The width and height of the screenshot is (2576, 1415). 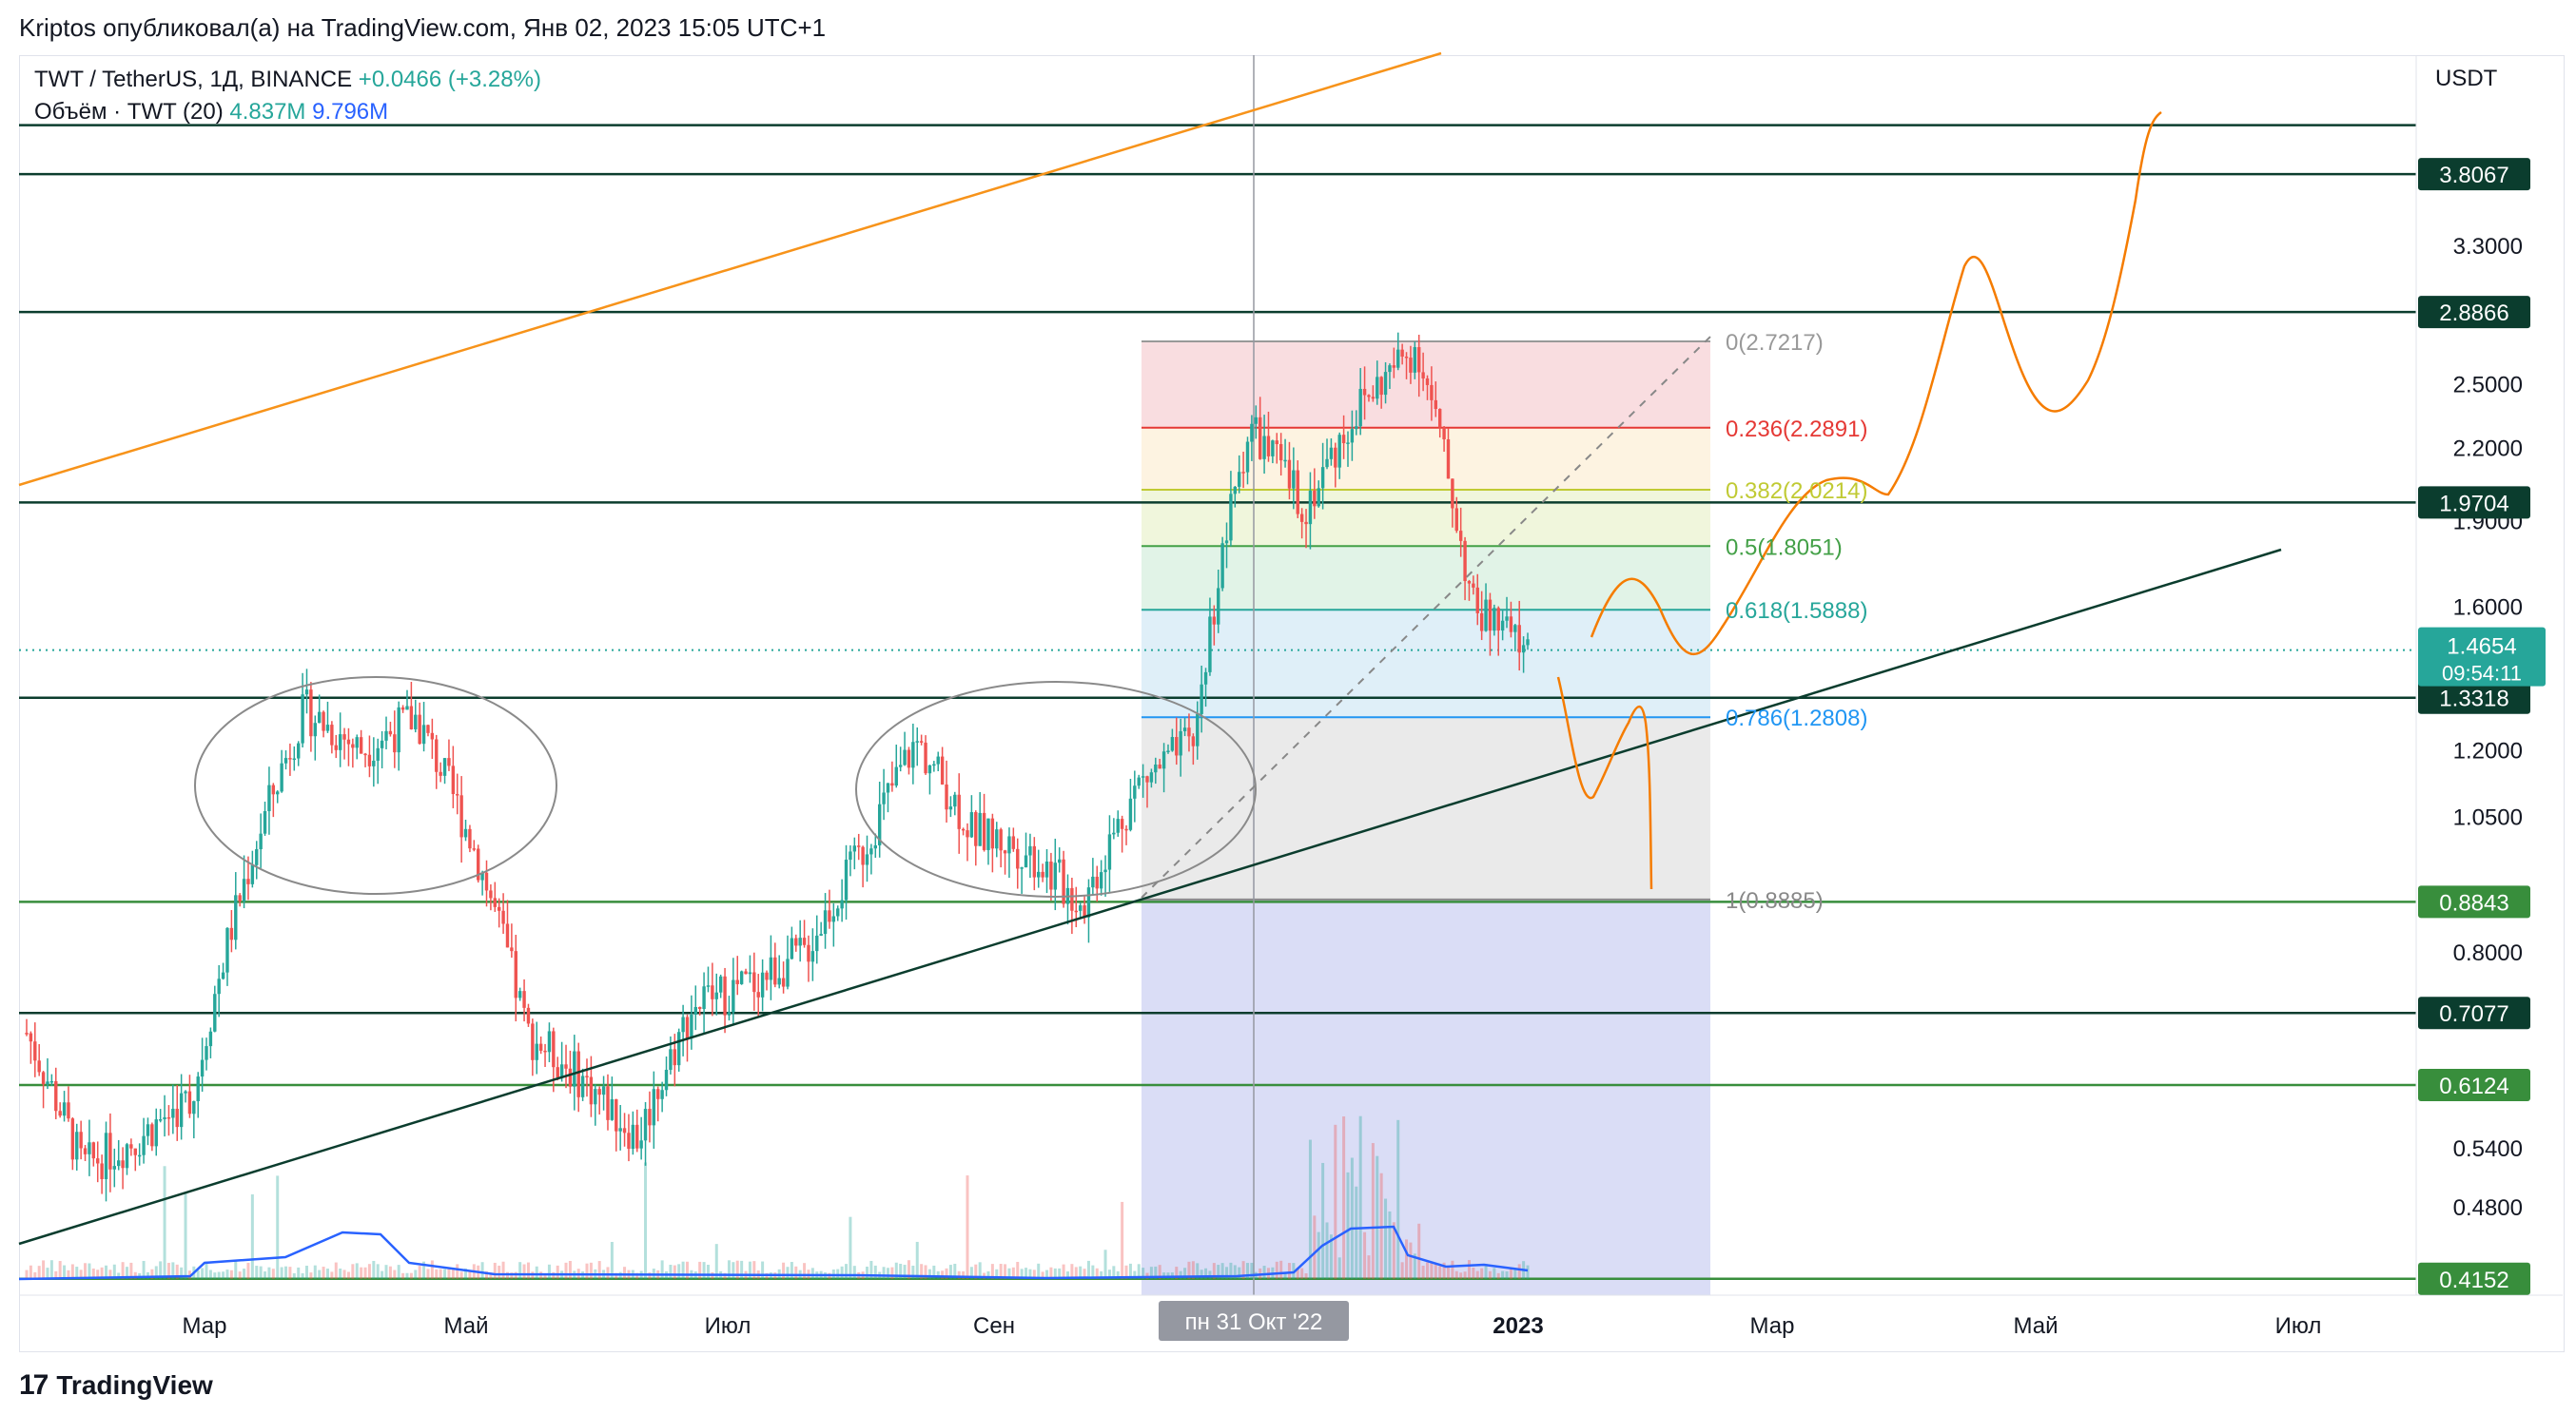 What do you see at coordinates (350, 112) in the screenshot?
I see `legend-volume-ma: 9.796M` at bounding box center [350, 112].